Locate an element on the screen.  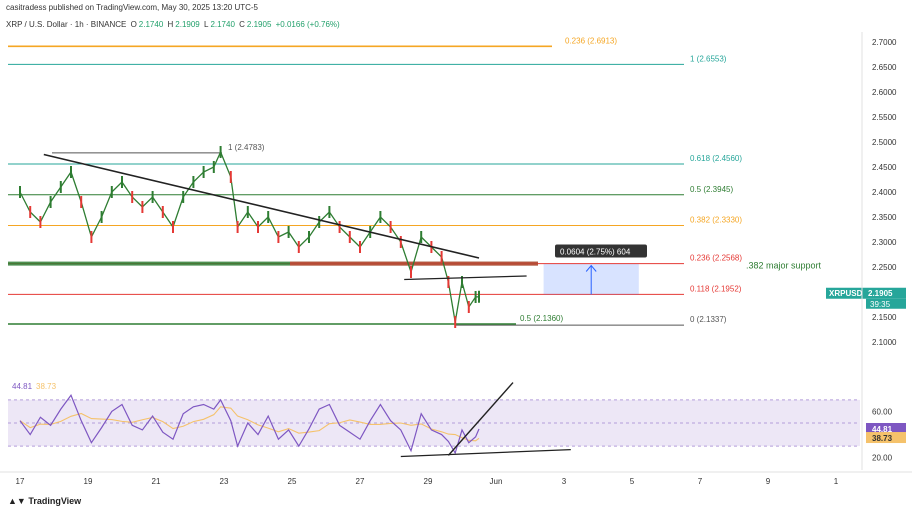
y-tick-label: 2.2500 is located at coordinates (884, 267).